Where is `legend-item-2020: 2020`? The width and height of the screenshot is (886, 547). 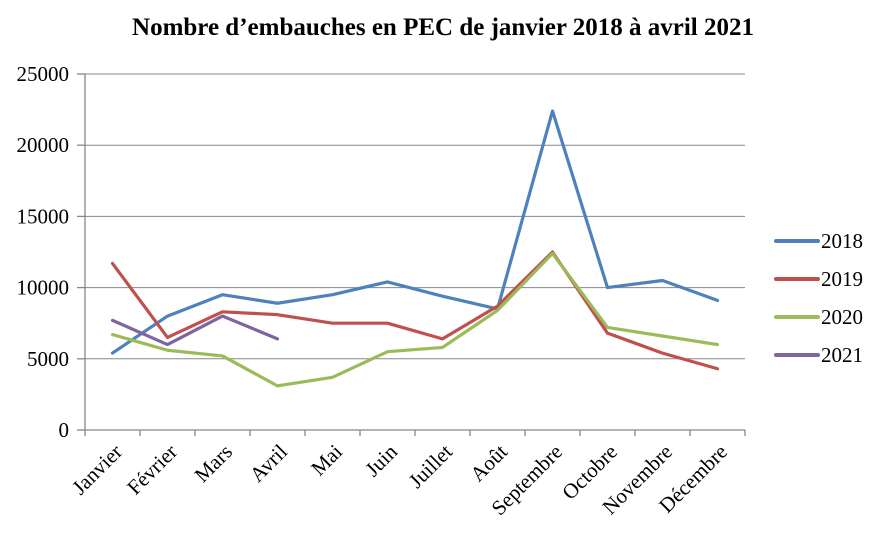 legend-item-2020: 2020 is located at coordinates (829, 317).